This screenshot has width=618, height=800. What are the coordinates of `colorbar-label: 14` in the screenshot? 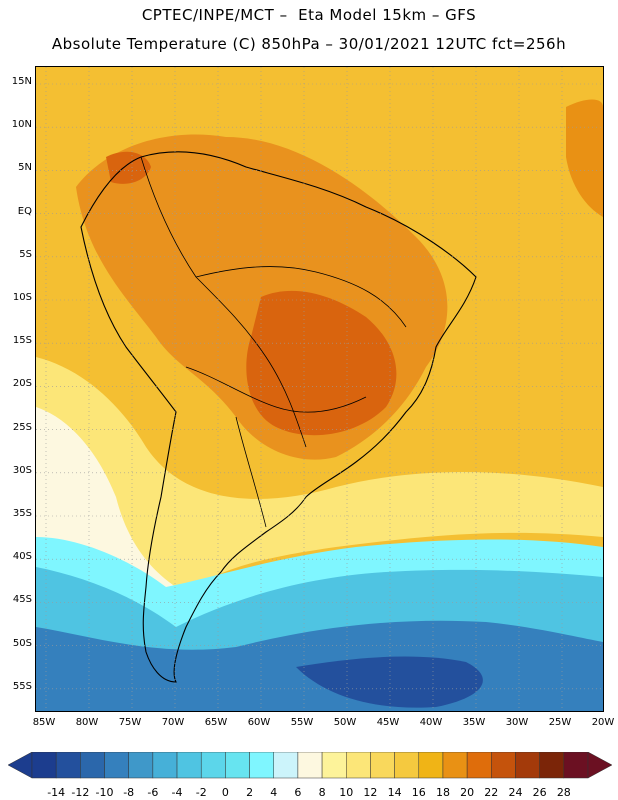 It's located at (394, 792).